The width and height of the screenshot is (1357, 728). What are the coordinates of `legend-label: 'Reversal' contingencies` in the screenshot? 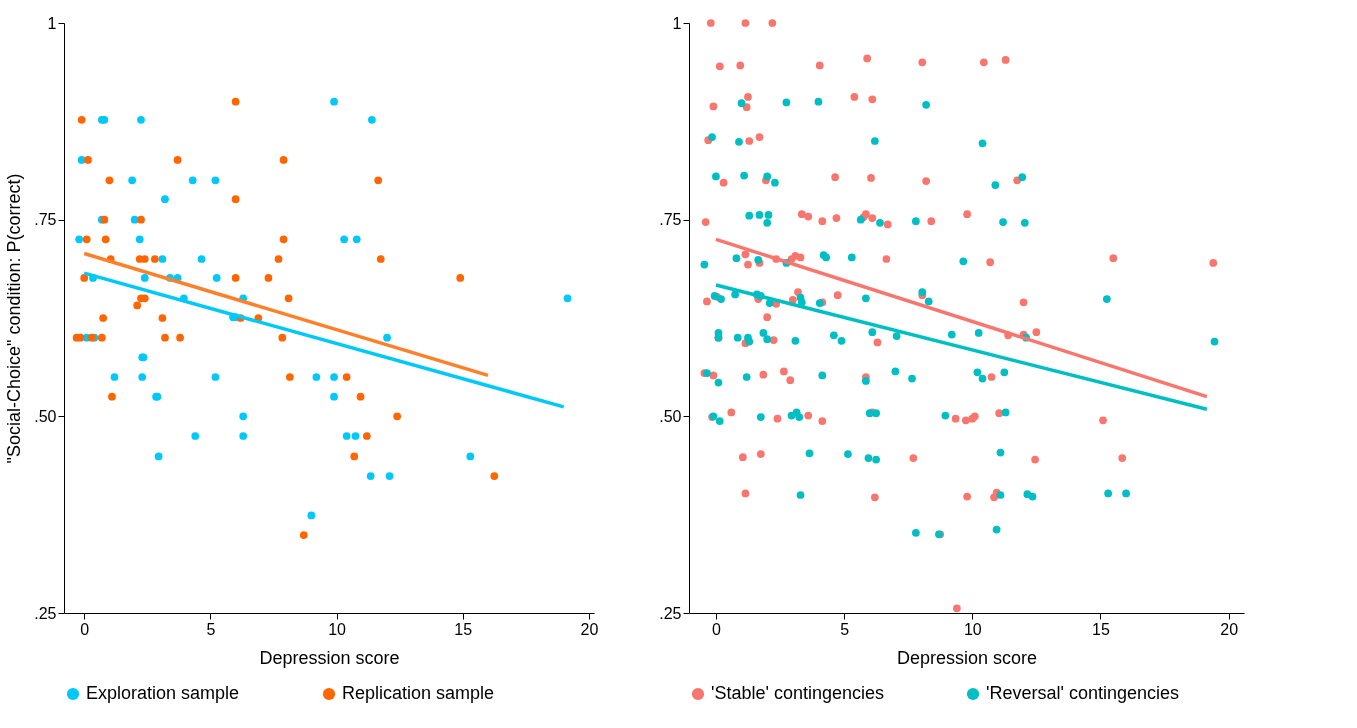 It's located at (1082, 693).